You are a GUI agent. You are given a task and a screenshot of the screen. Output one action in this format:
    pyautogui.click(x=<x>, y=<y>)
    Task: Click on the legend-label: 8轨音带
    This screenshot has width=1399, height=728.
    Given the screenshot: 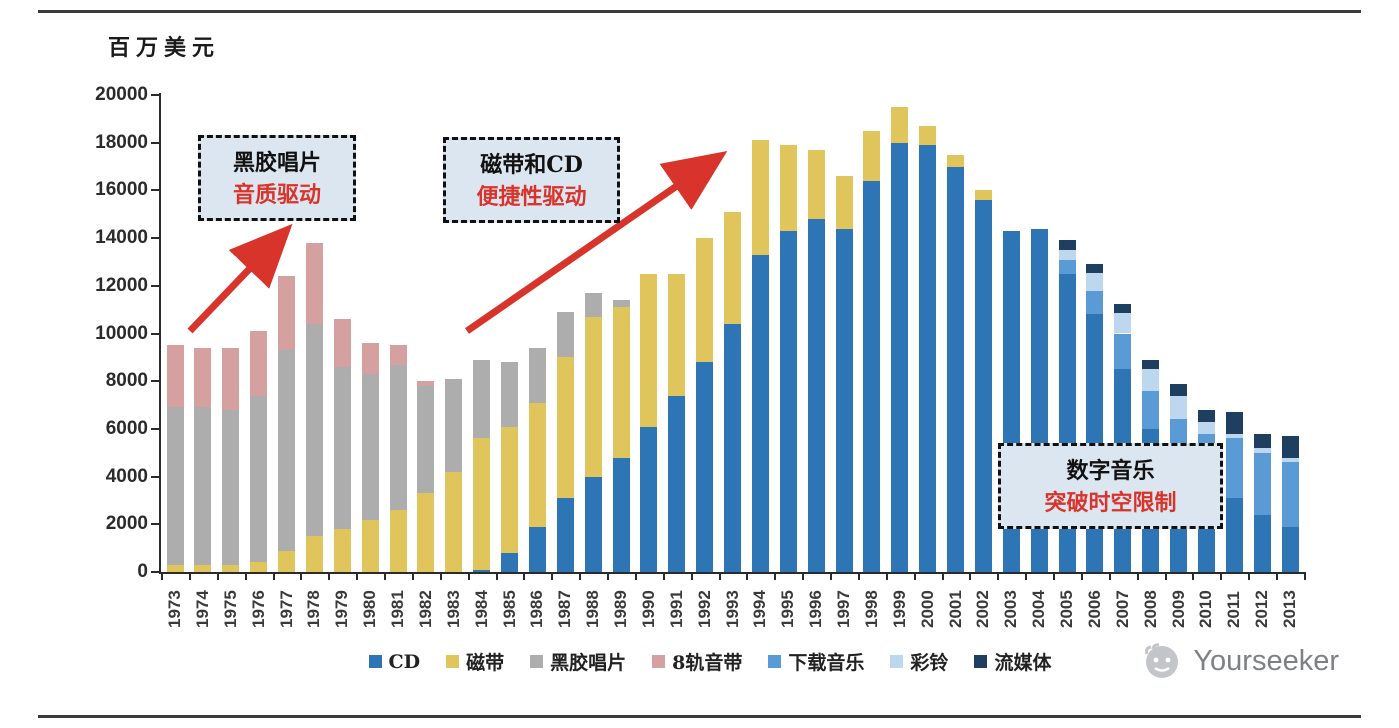 What is the action you would take?
    pyautogui.click(x=707, y=663)
    